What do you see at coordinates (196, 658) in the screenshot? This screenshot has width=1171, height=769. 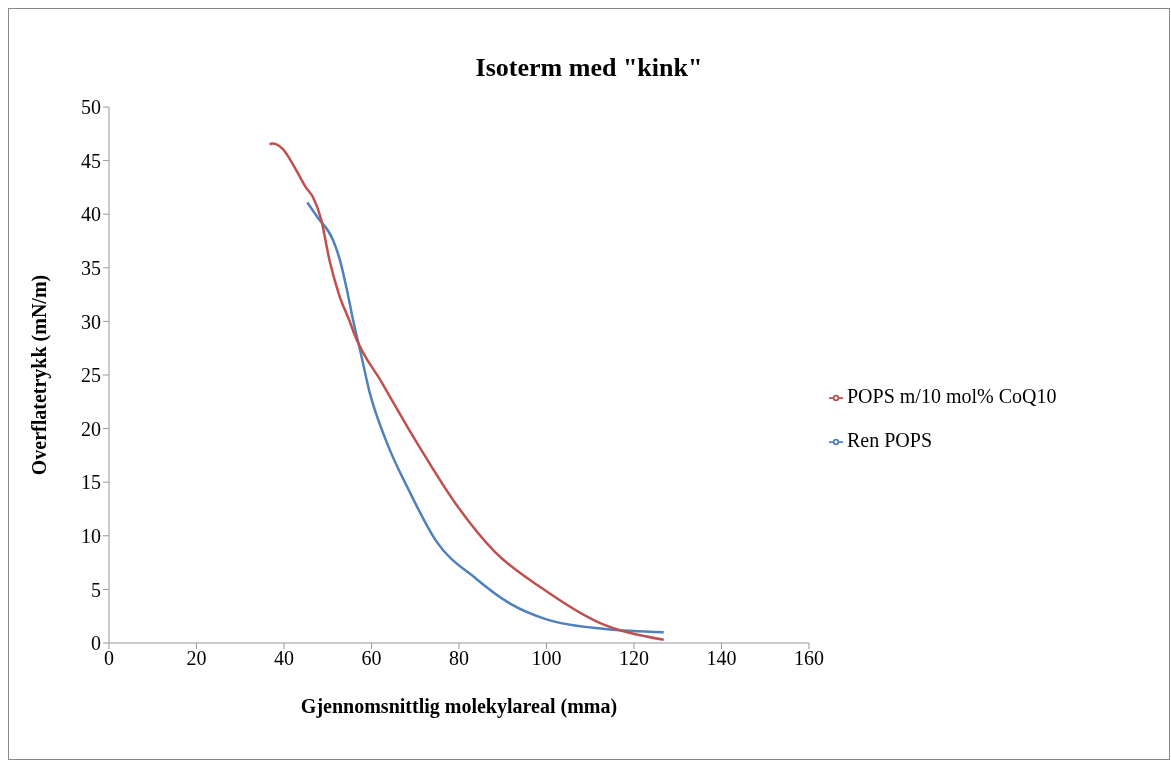 I see `x-tick-label: 20` at bounding box center [196, 658].